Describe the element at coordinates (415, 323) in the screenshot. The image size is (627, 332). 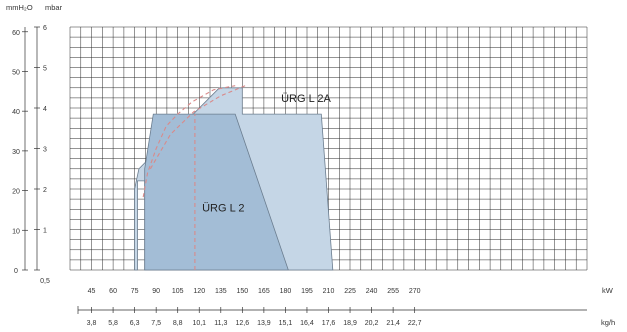
I see `kgh-tick-label: 22,7` at that location.